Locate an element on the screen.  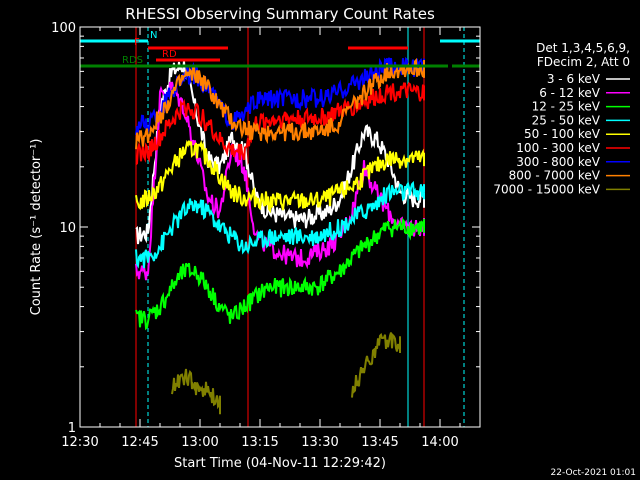
x-tick-label: 14:00 is located at coordinates (439, 442).